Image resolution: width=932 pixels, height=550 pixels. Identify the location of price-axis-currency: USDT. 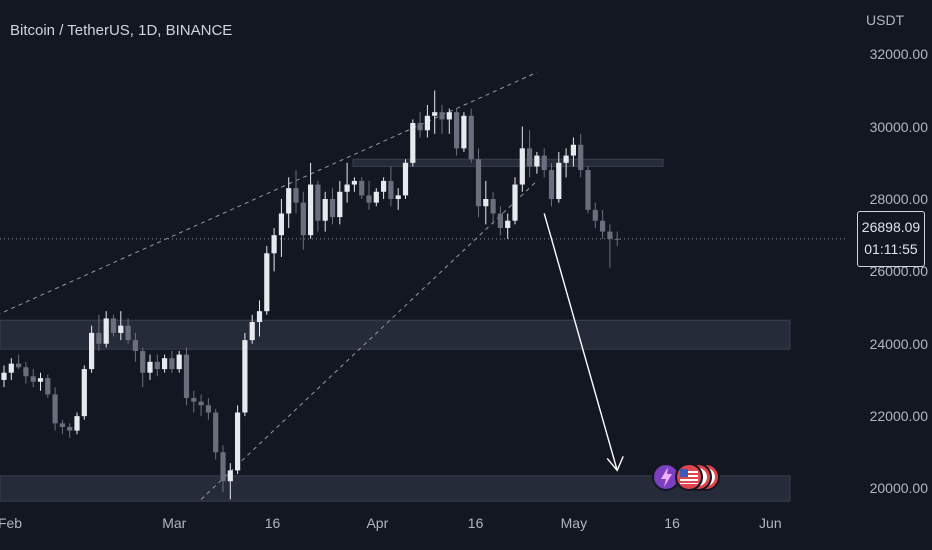
(885, 20).